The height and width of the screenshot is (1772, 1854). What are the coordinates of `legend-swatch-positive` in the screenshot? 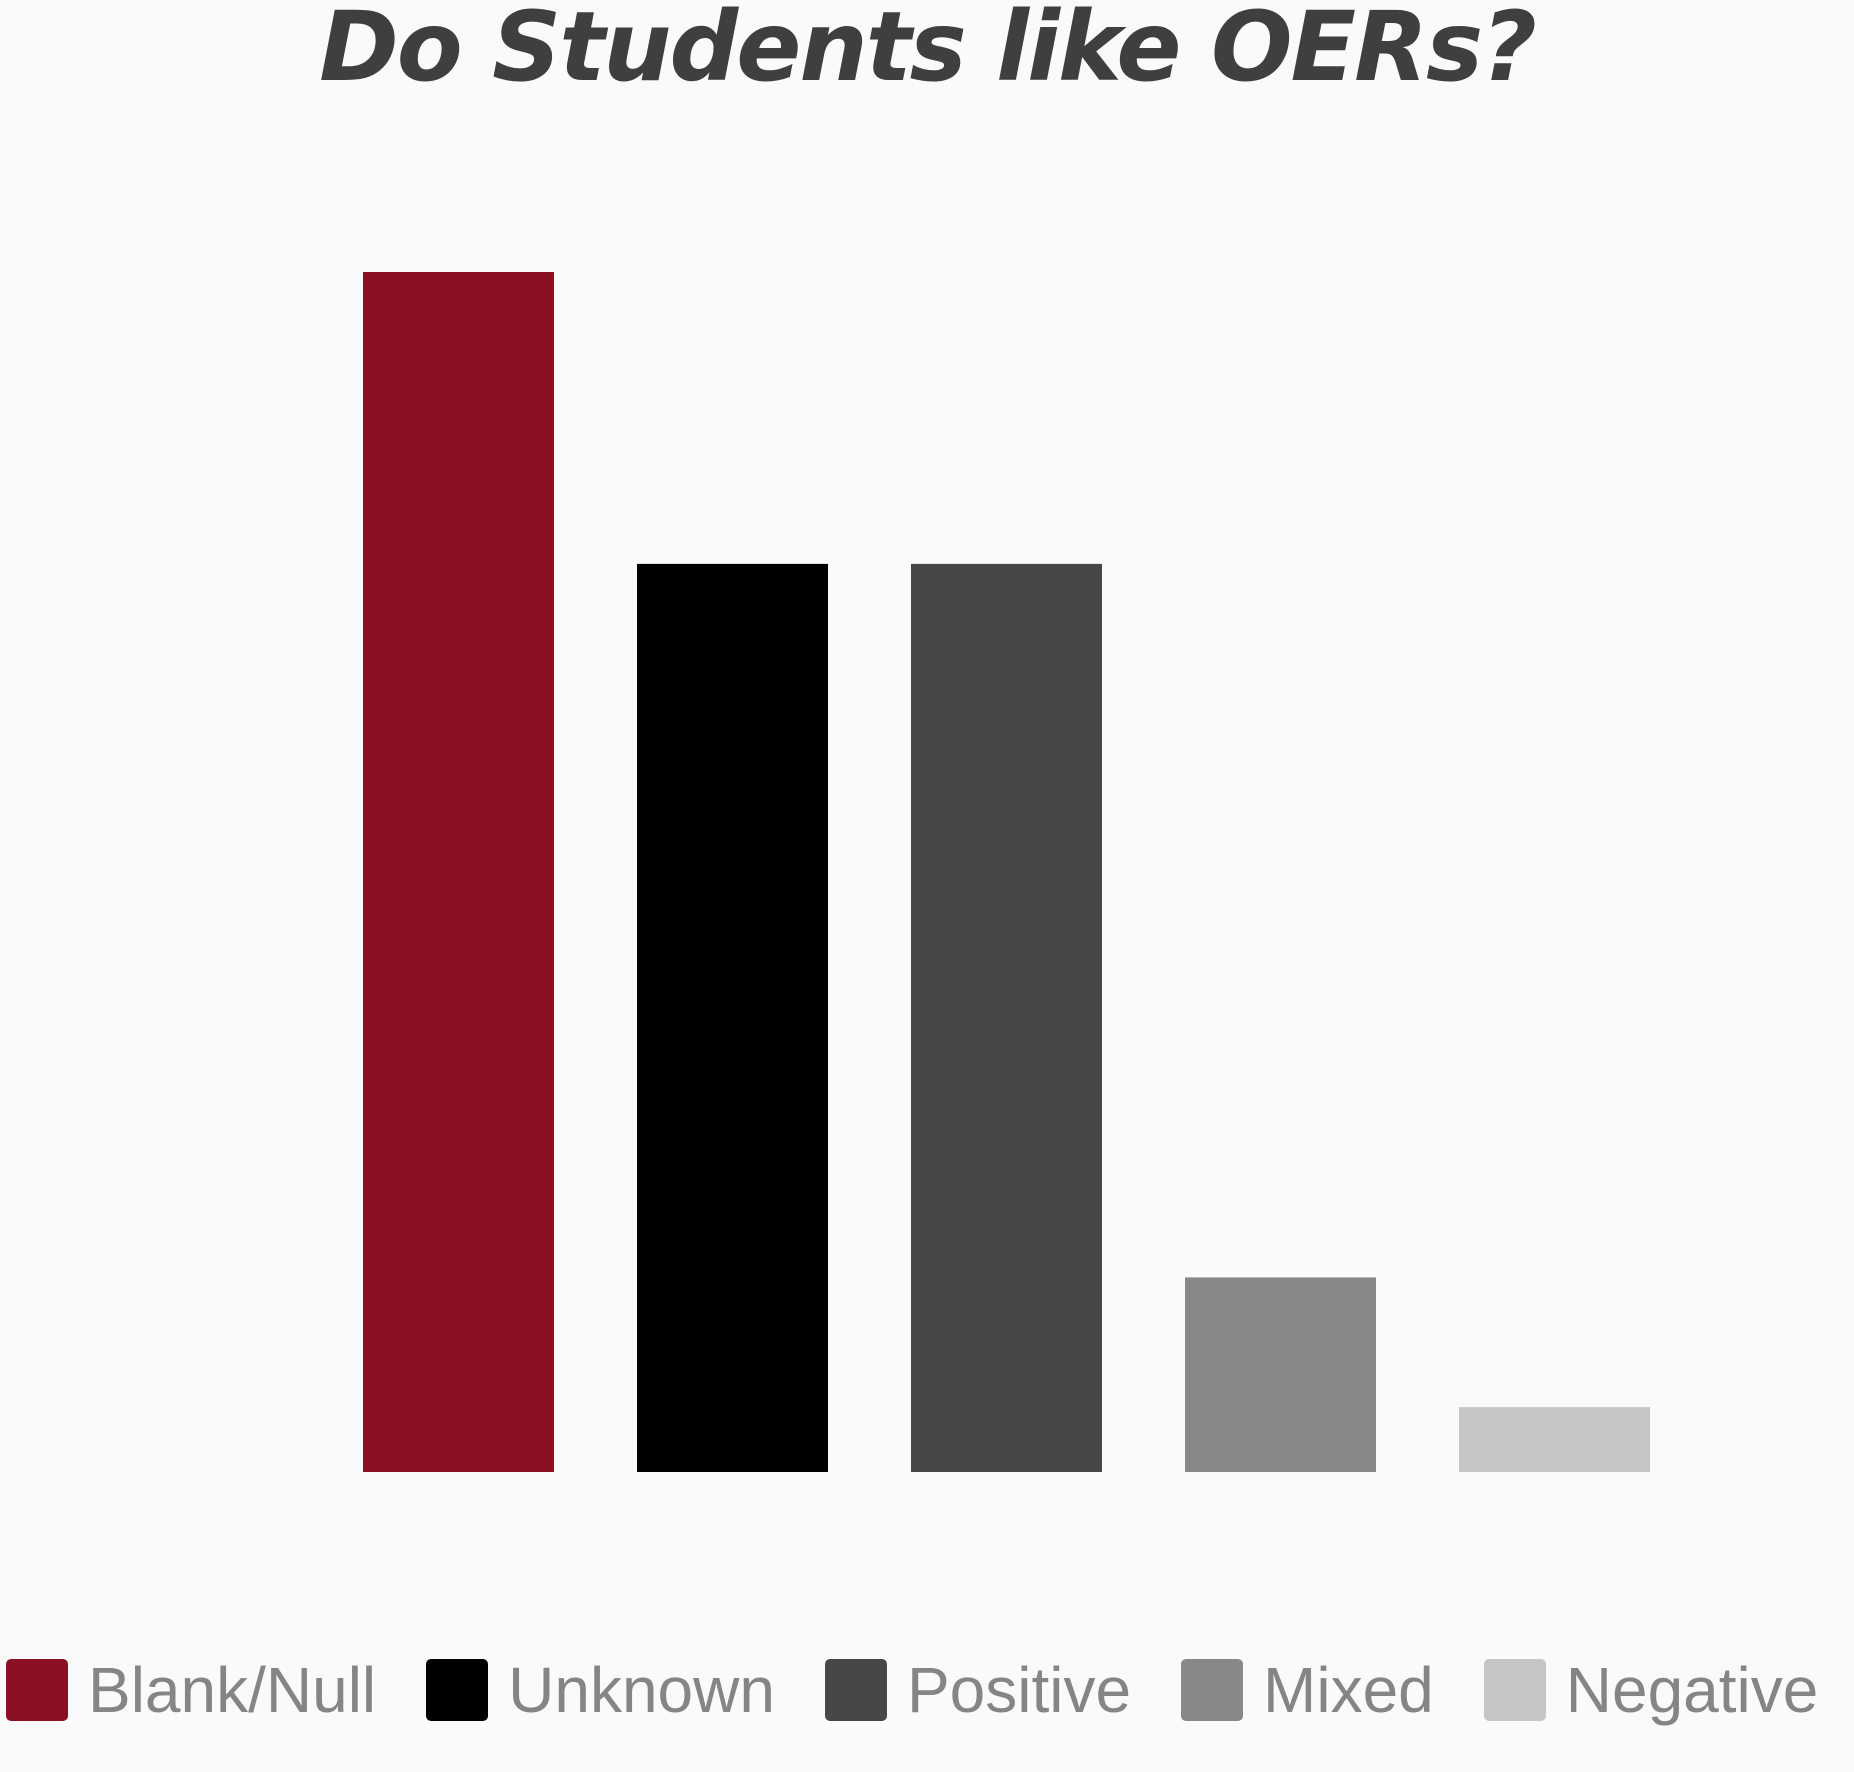 It's located at (855, 1690).